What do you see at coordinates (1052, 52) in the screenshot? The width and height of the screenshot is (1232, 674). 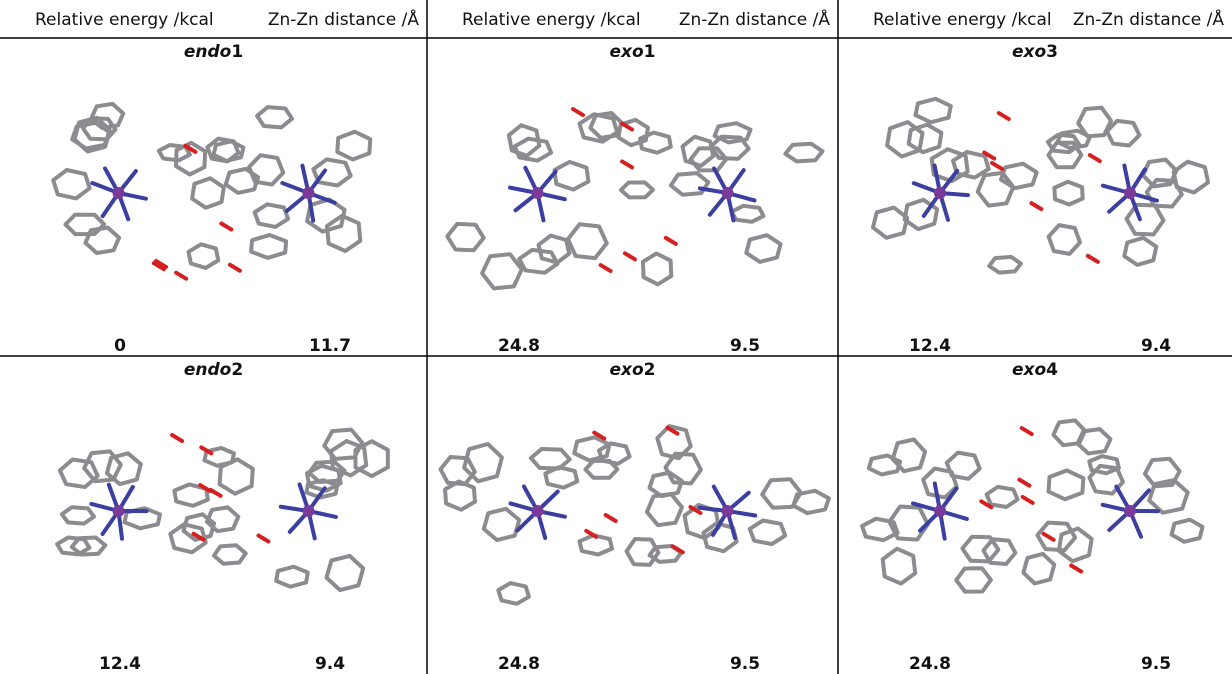 I see `name-number: 3` at bounding box center [1052, 52].